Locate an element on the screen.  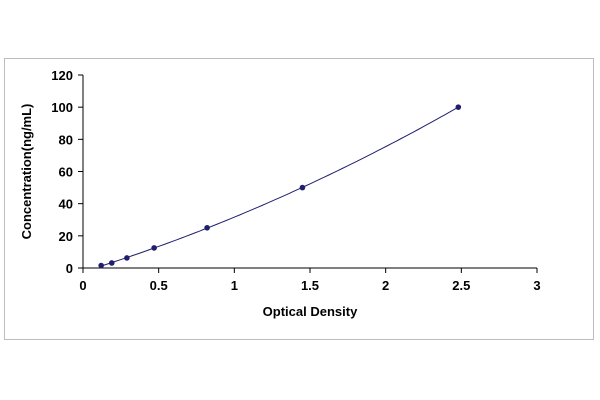
y-tick-label: 20 is located at coordinates (66, 236).